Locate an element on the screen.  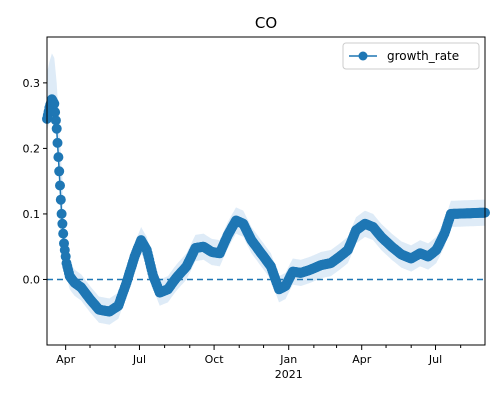
y-tick-label: 0.0 is located at coordinates (32, 279).